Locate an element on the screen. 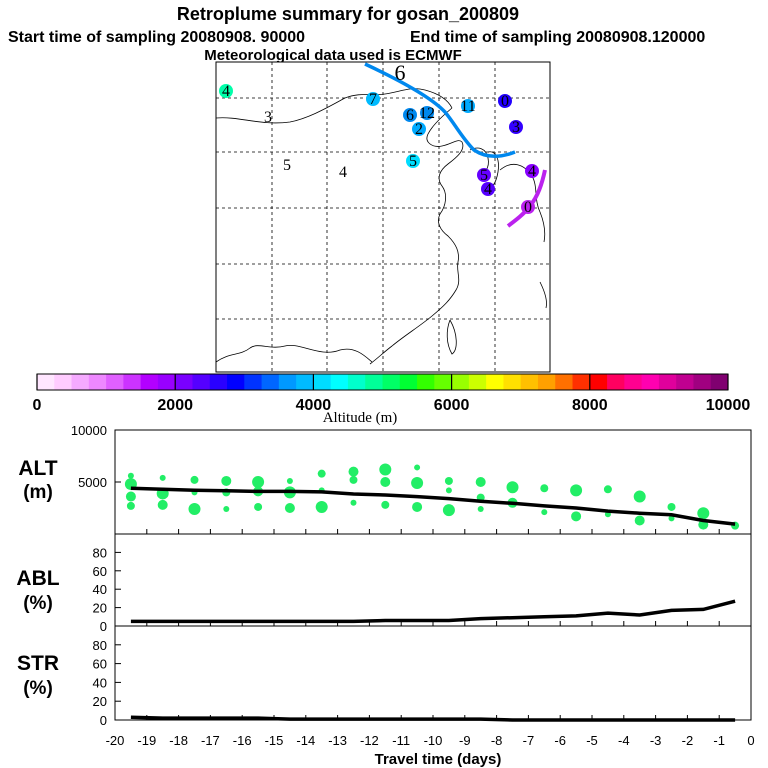  x-axis-title: Travel time (days) is located at coordinates (438, 759).